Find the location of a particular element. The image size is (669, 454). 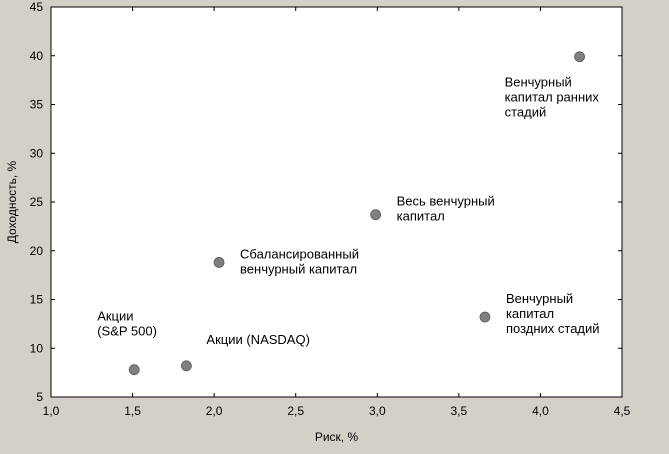

y-tick-label: 35 is located at coordinates (37, 105).